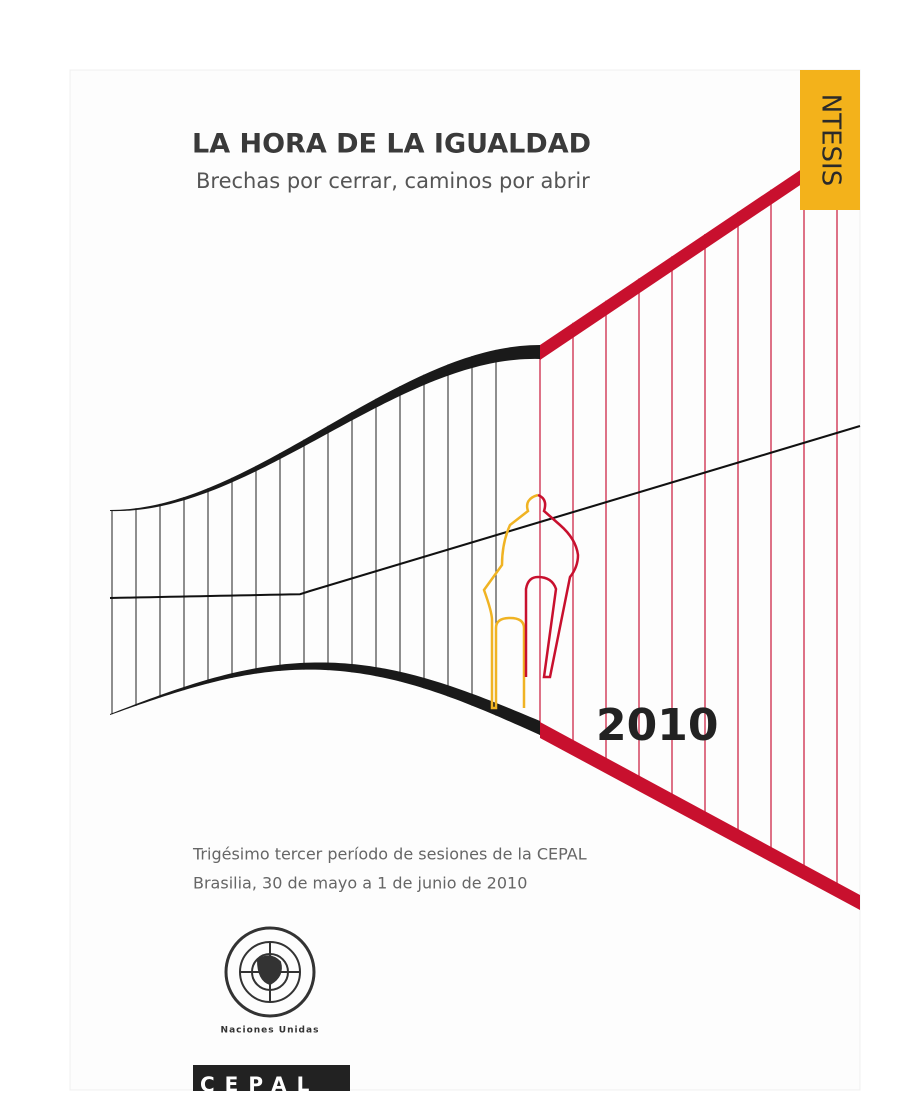 The width and height of the screenshot is (900, 1111). Describe the element at coordinates (510, 601) in the screenshot. I see `figure-yellow` at that location.